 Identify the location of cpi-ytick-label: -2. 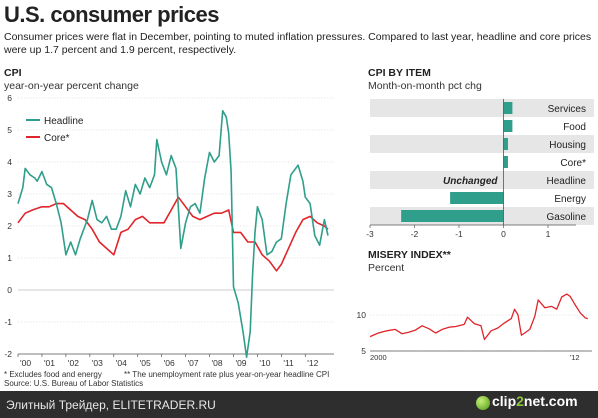
(8, 354).